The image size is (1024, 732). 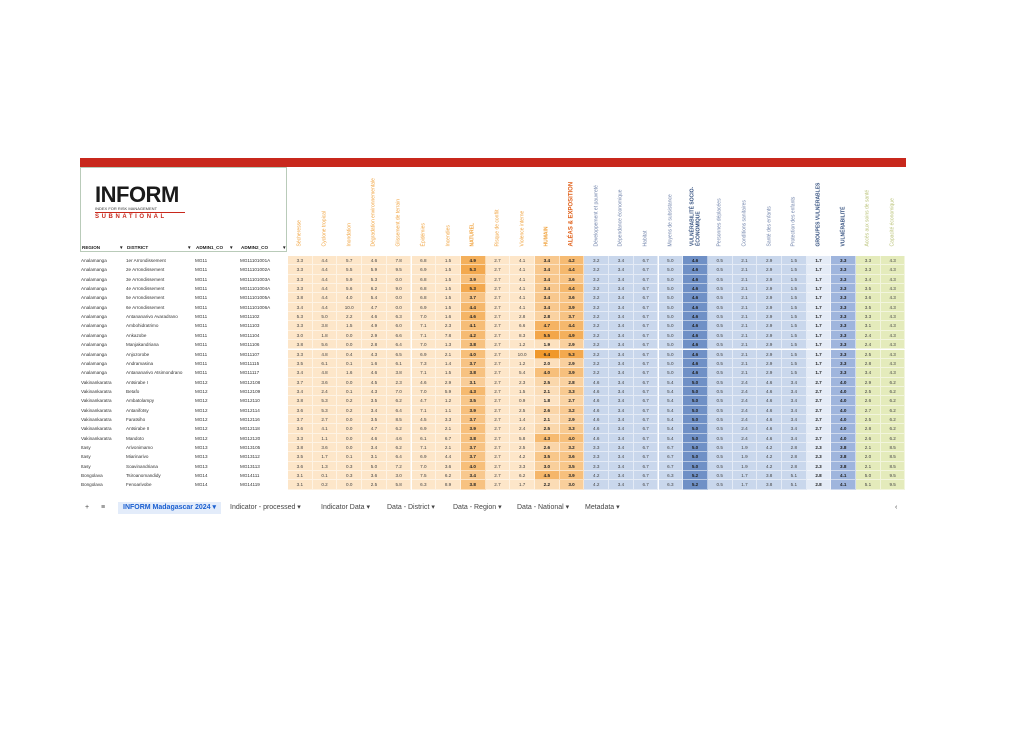 What do you see at coordinates (522, 391) in the screenshot?
I see `value-cell: 1.5` at bounding box center [522, 391].